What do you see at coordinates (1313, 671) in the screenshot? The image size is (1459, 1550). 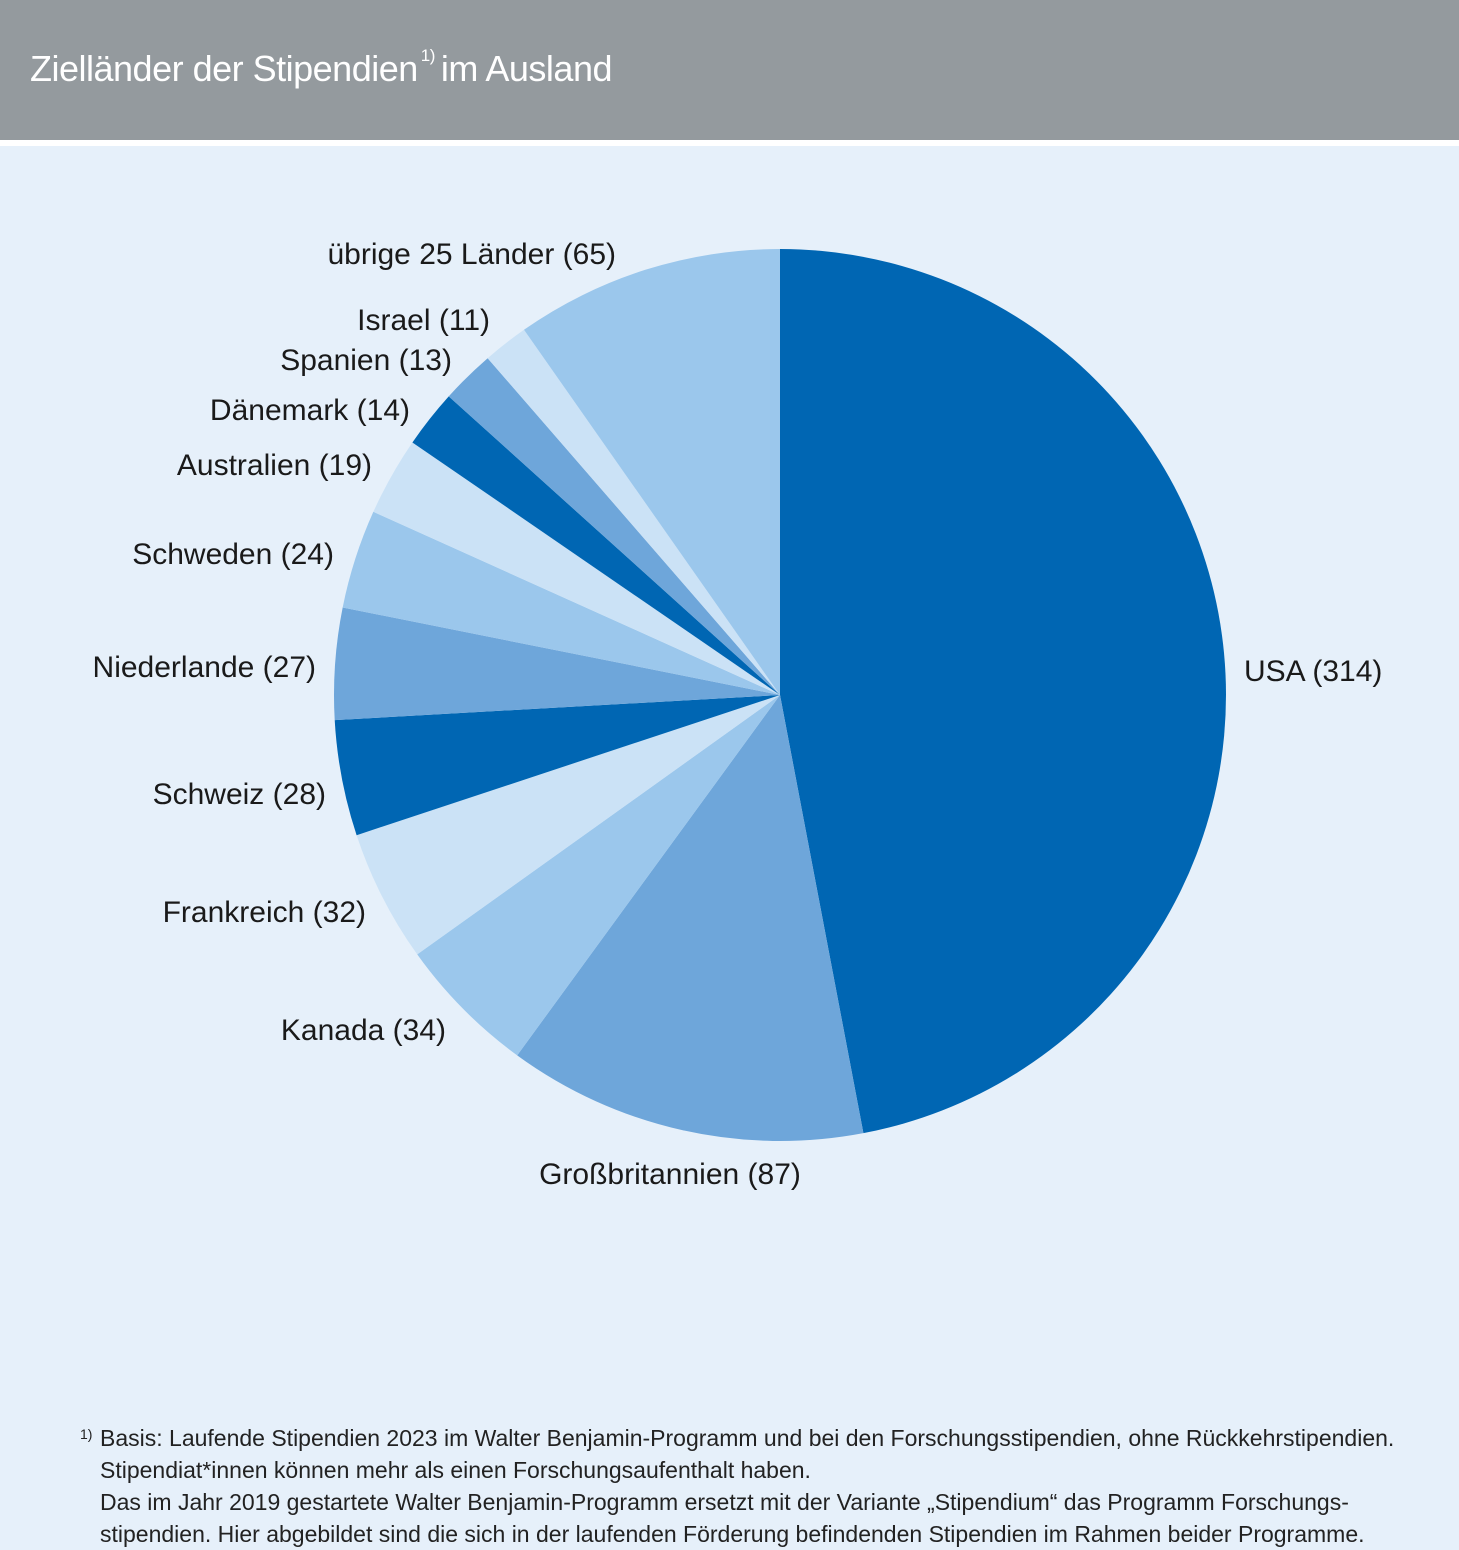 I see `pie-slice-label-1: USA (314)` at bounding box center [1313, 671].